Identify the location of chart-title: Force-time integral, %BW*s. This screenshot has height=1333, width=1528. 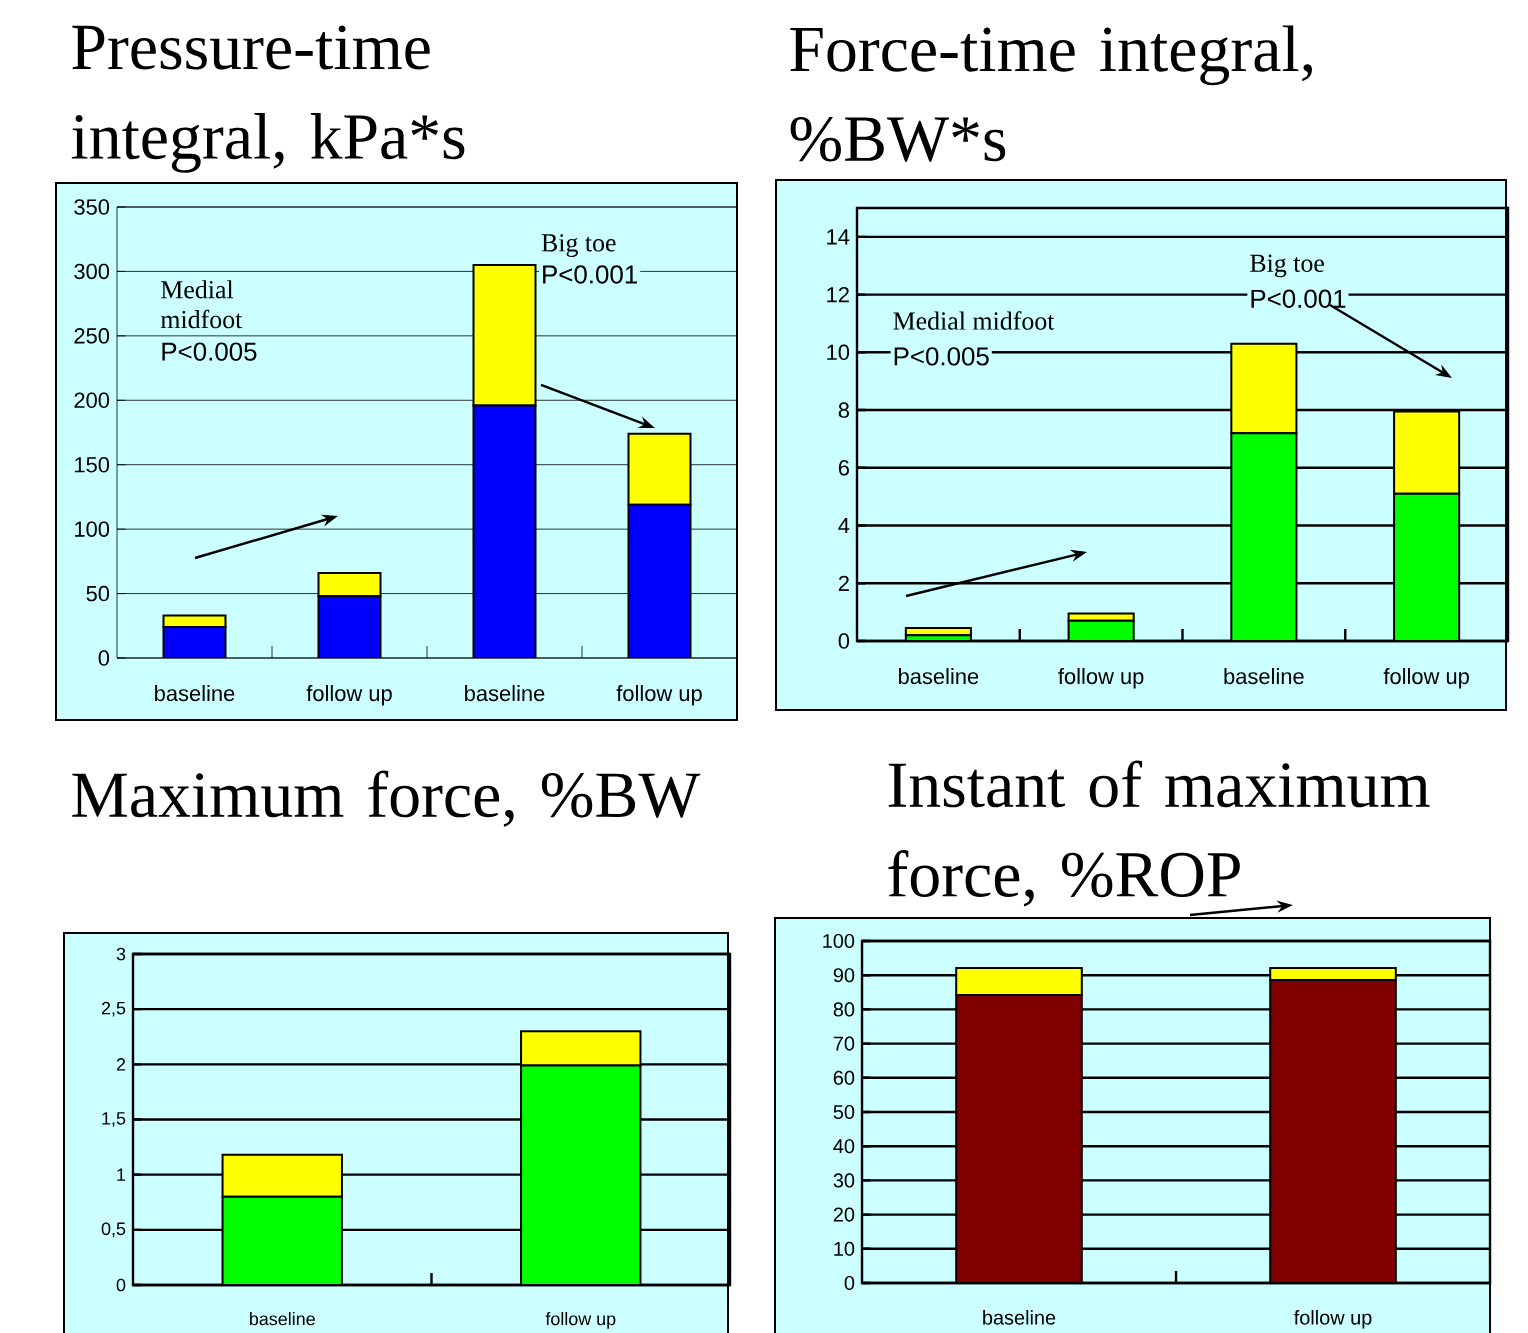
(1051, 93).